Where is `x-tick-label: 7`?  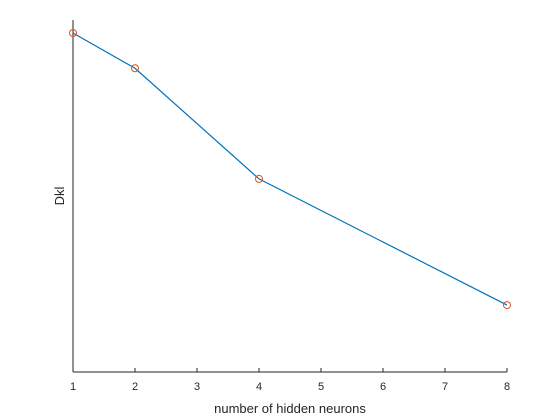
x-tick-label: 7 is located at coordinates (445, 387).